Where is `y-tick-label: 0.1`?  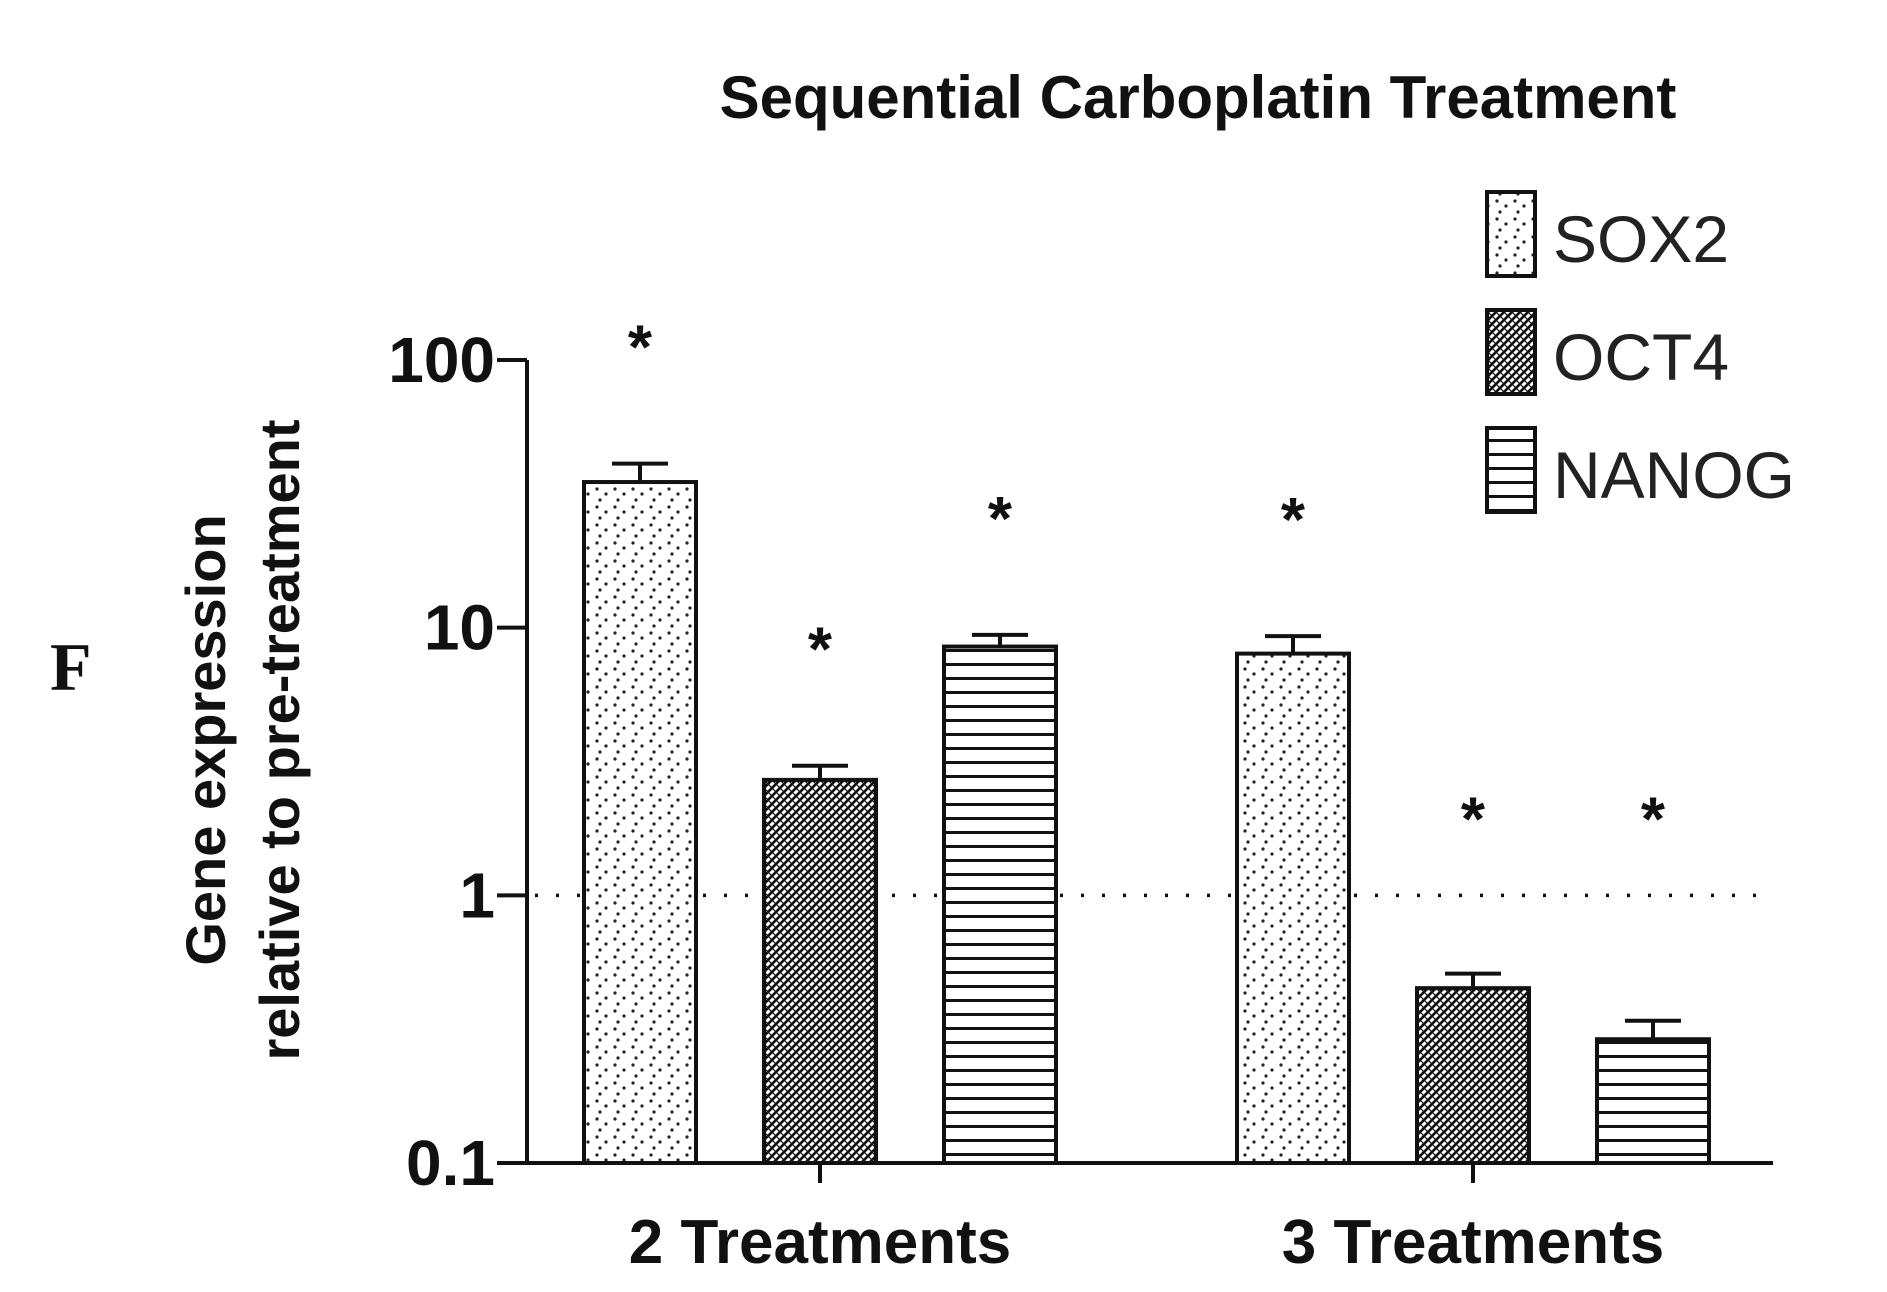 y-tick-label: 0.1 is located at coordinates (450, 1163).